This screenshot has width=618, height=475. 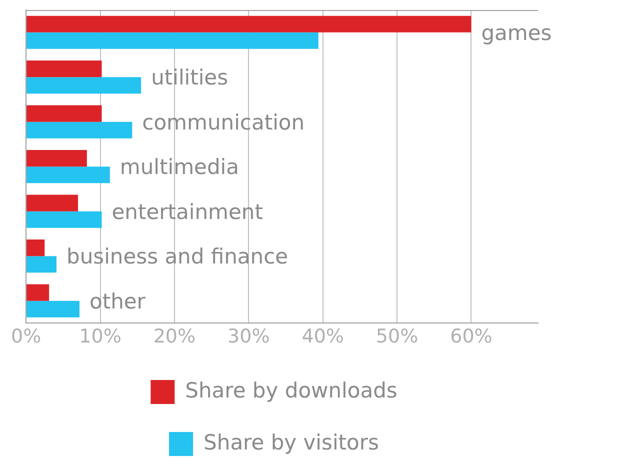 I want to click on x-tick-label: 20%, so click(x=174, y=337).